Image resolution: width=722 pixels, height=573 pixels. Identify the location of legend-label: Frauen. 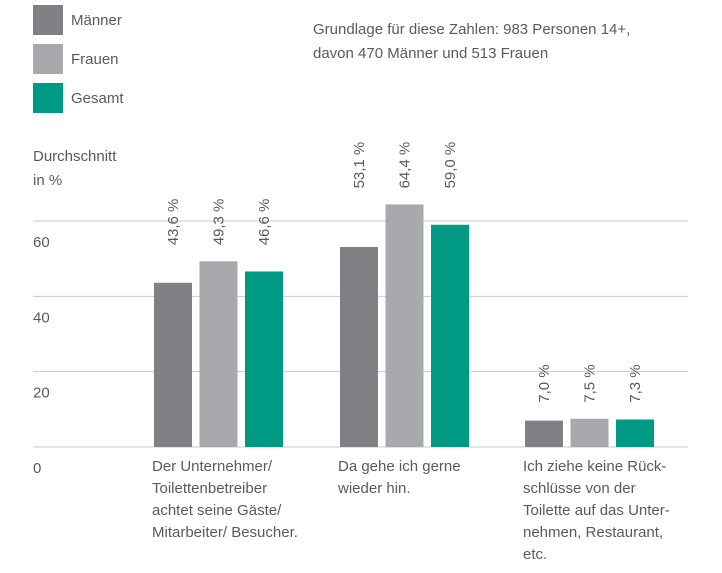
(95, 59).